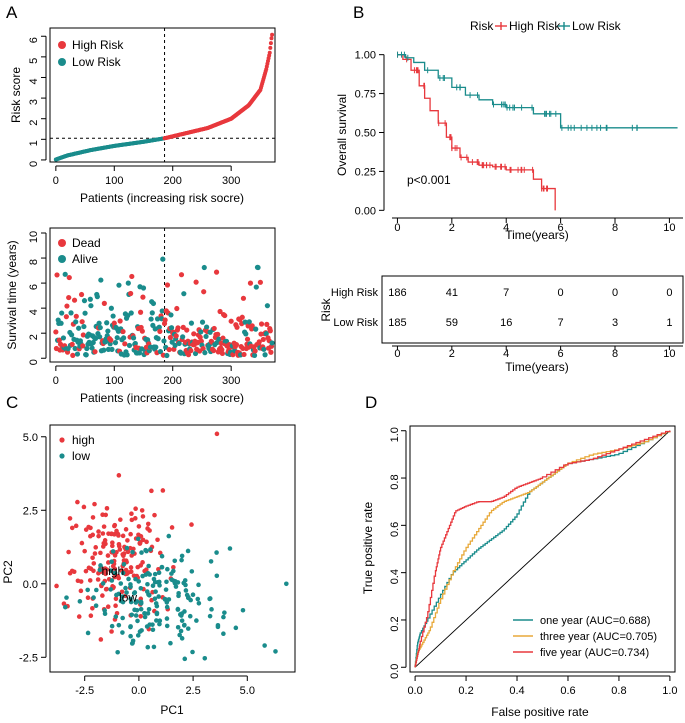 This screenshot has height=723, width=685. Describe the element at coordinates (669, 228) in the screenshot. I see `km-x-tick-label: 10` at that location.